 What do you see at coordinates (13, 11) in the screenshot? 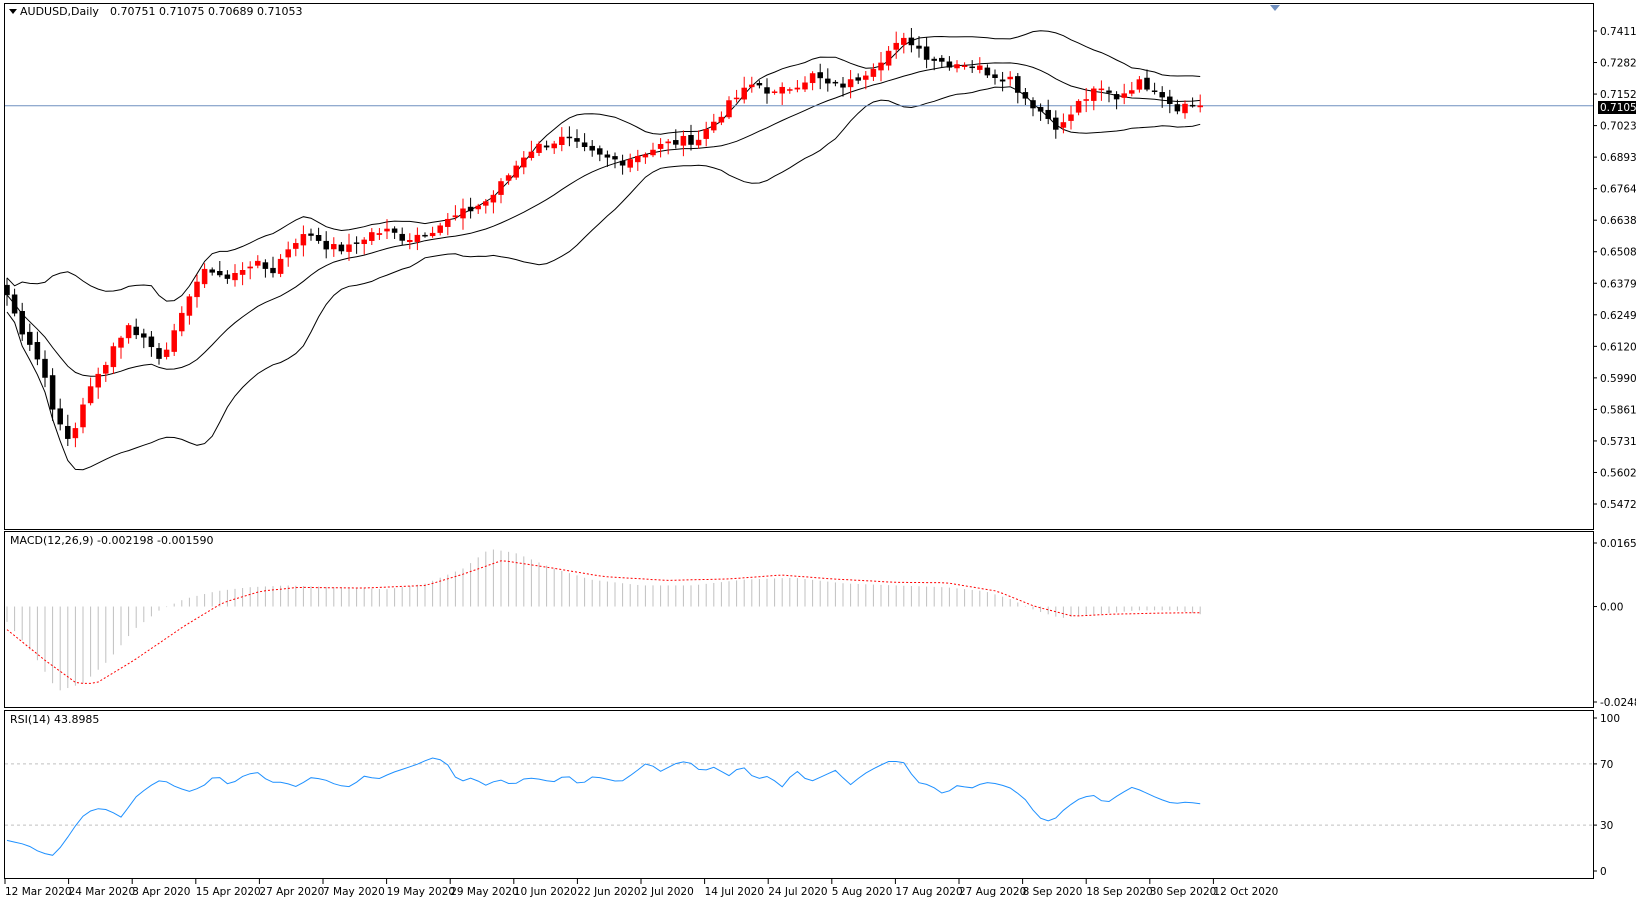
I see `symbol-menu-icon` at bounding box center [13, 11].